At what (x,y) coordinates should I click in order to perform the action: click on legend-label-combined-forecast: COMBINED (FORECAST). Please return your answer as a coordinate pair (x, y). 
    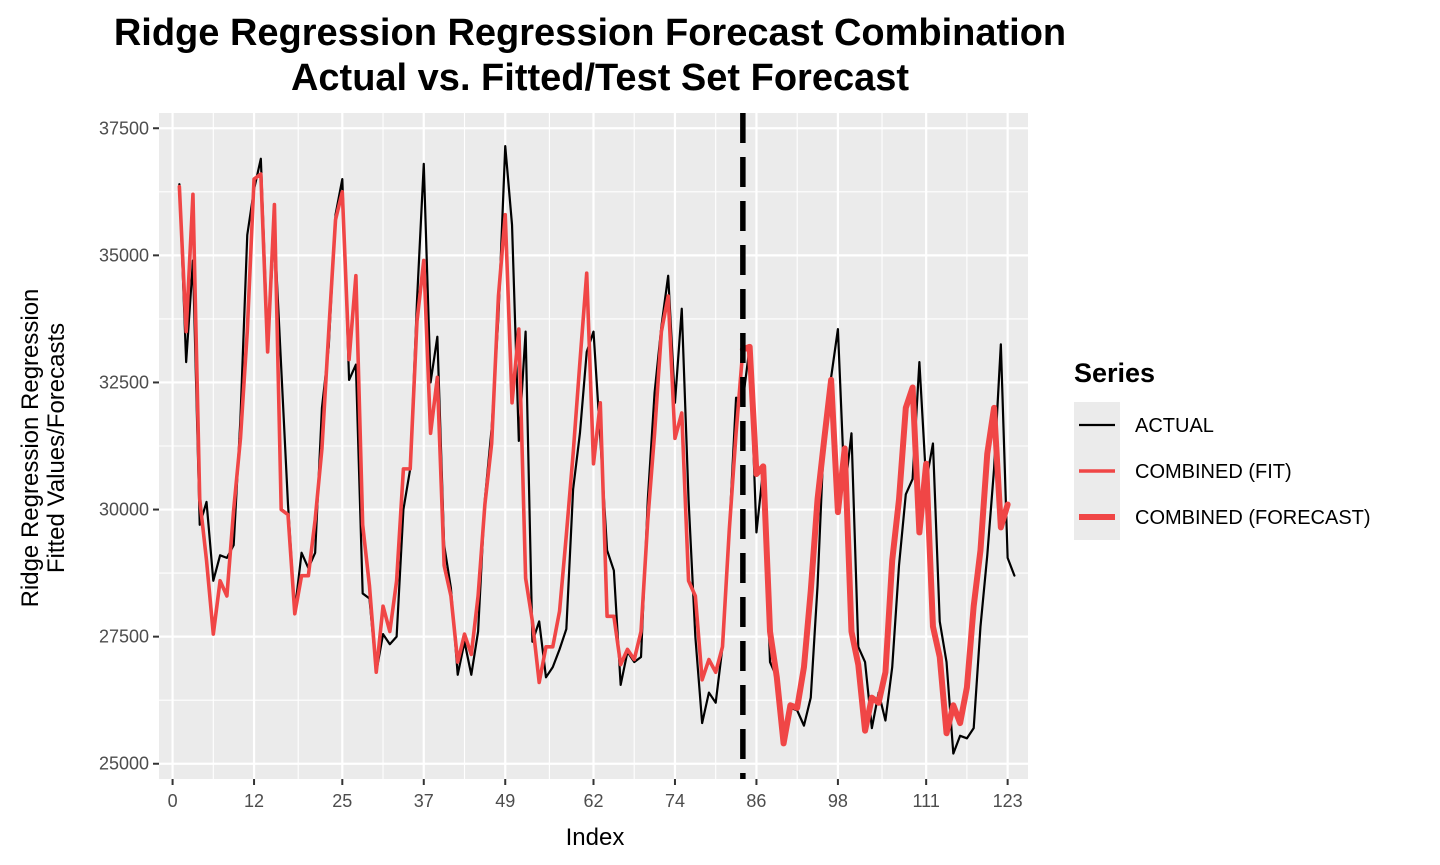
    Looking at the image, I should click on (1253, 518).